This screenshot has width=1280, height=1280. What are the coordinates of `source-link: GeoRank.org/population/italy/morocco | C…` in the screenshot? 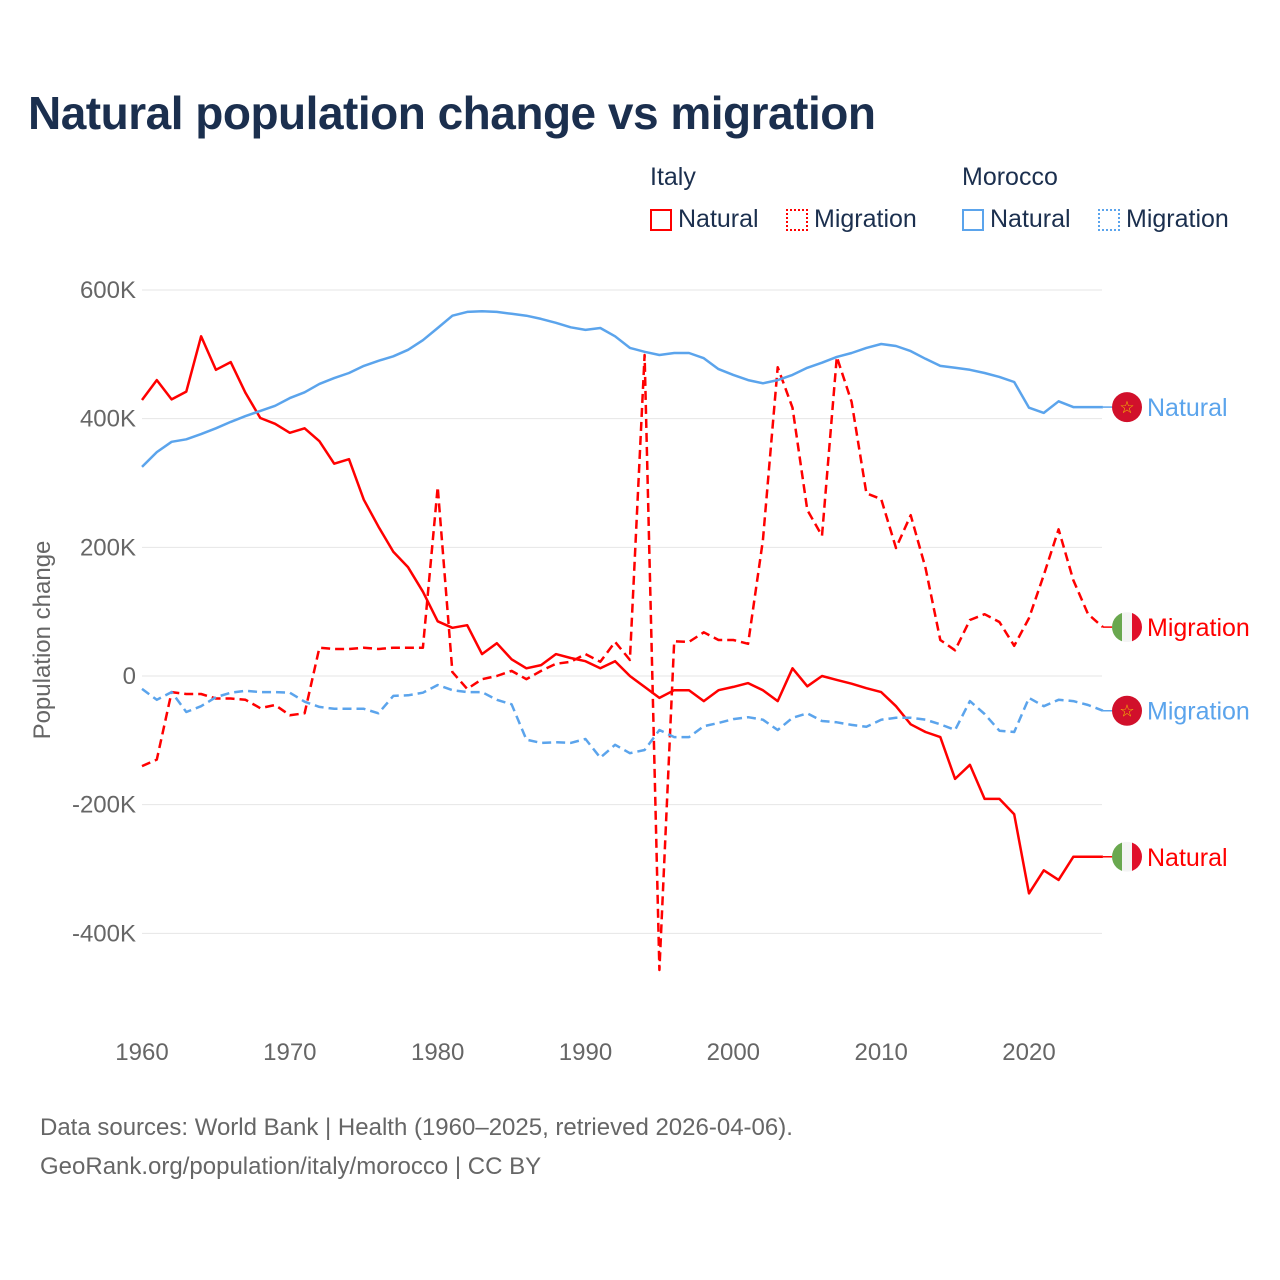 It's located at (291, 1166).